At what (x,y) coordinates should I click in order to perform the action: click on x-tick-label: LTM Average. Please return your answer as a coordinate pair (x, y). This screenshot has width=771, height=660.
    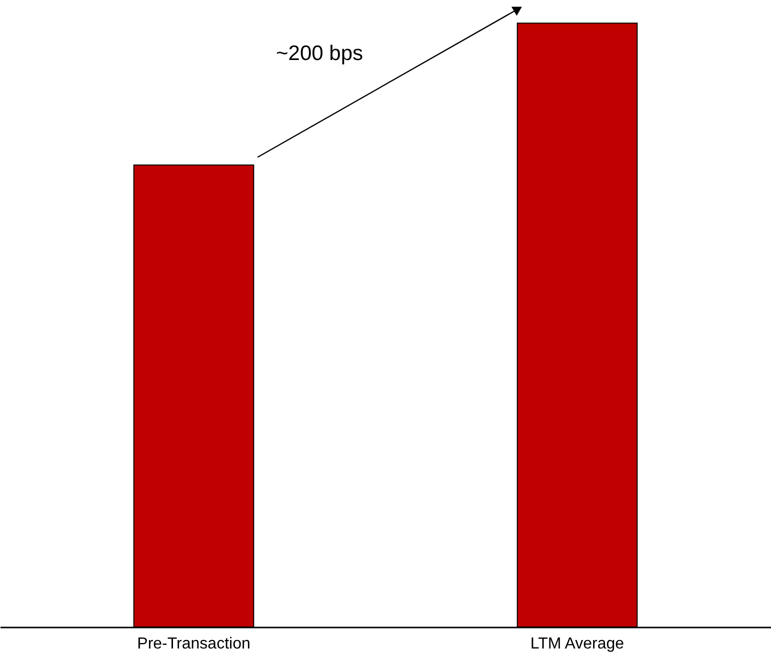
    Looking at the image, I should click on (577, 644).